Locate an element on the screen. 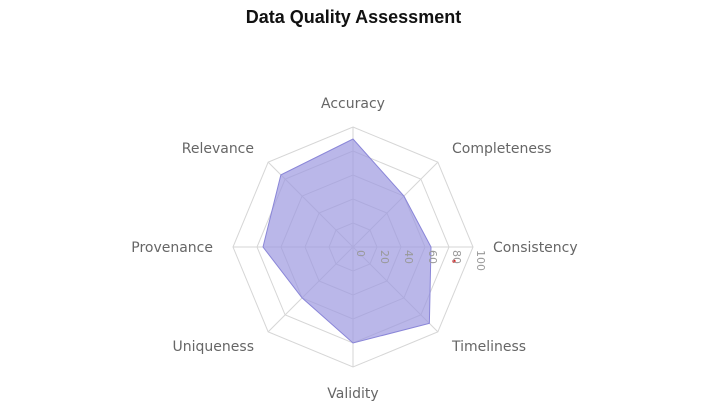 The image size is (707, 406). axis-label: Validity is located at coordinates (352, 394).